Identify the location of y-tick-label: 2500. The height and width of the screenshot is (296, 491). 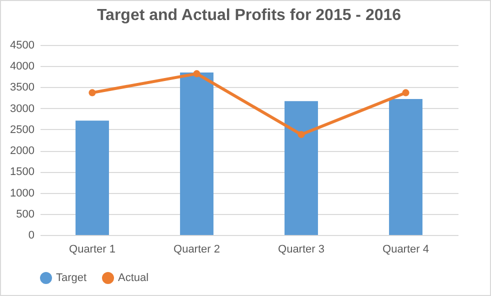
(22, 130).